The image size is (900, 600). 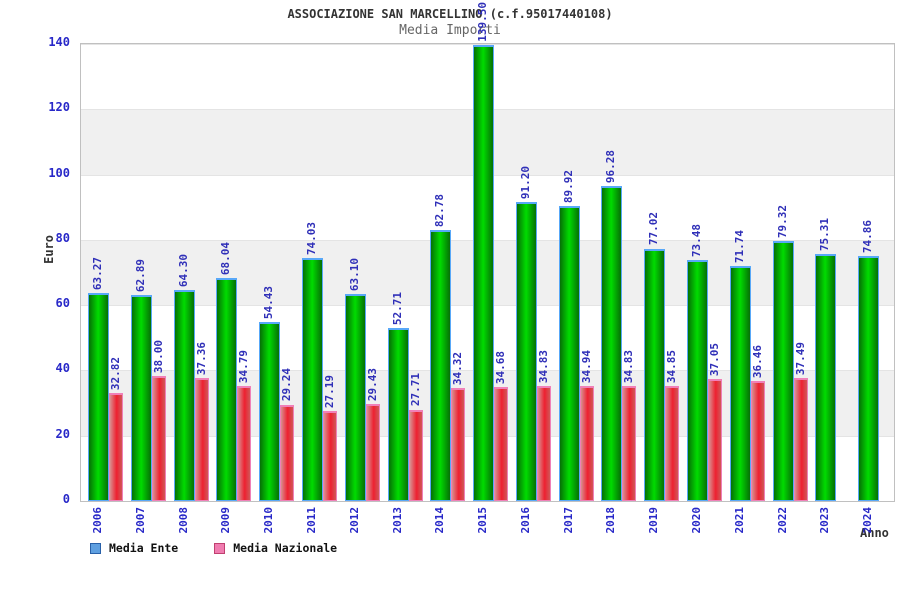 What do you see at coordinates (226, 258) in the screenshot?
I see `value-label-media-ente-2009: 68.04` at bounding box center [226, 258].